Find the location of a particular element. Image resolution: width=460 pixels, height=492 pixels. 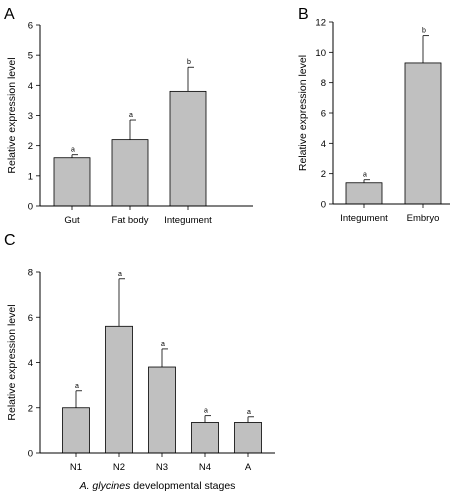

panel-letter: B is located at coordinates (303, 14).